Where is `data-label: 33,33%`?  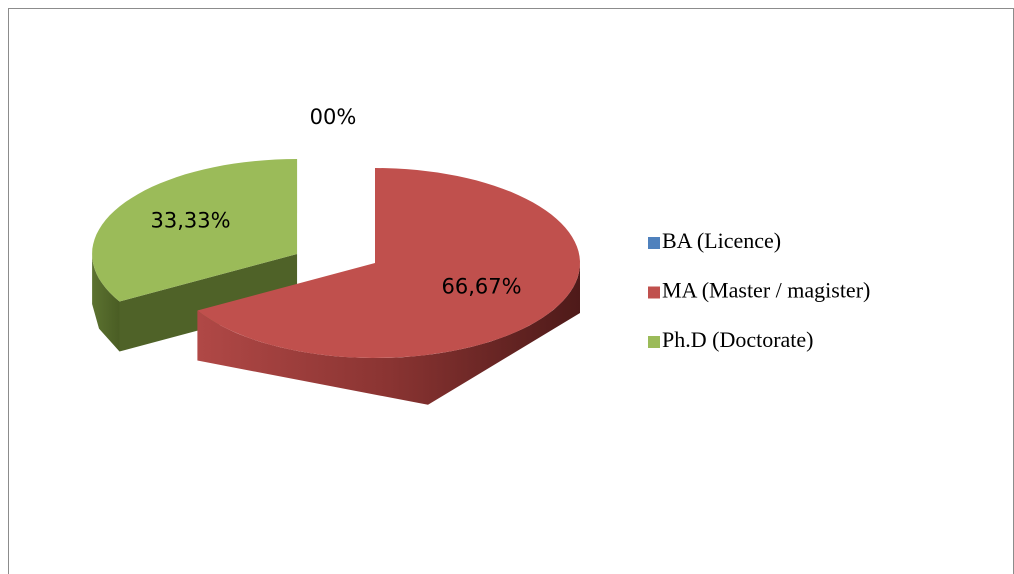
data-label: 33,33% is located at coordinates (191, 220).